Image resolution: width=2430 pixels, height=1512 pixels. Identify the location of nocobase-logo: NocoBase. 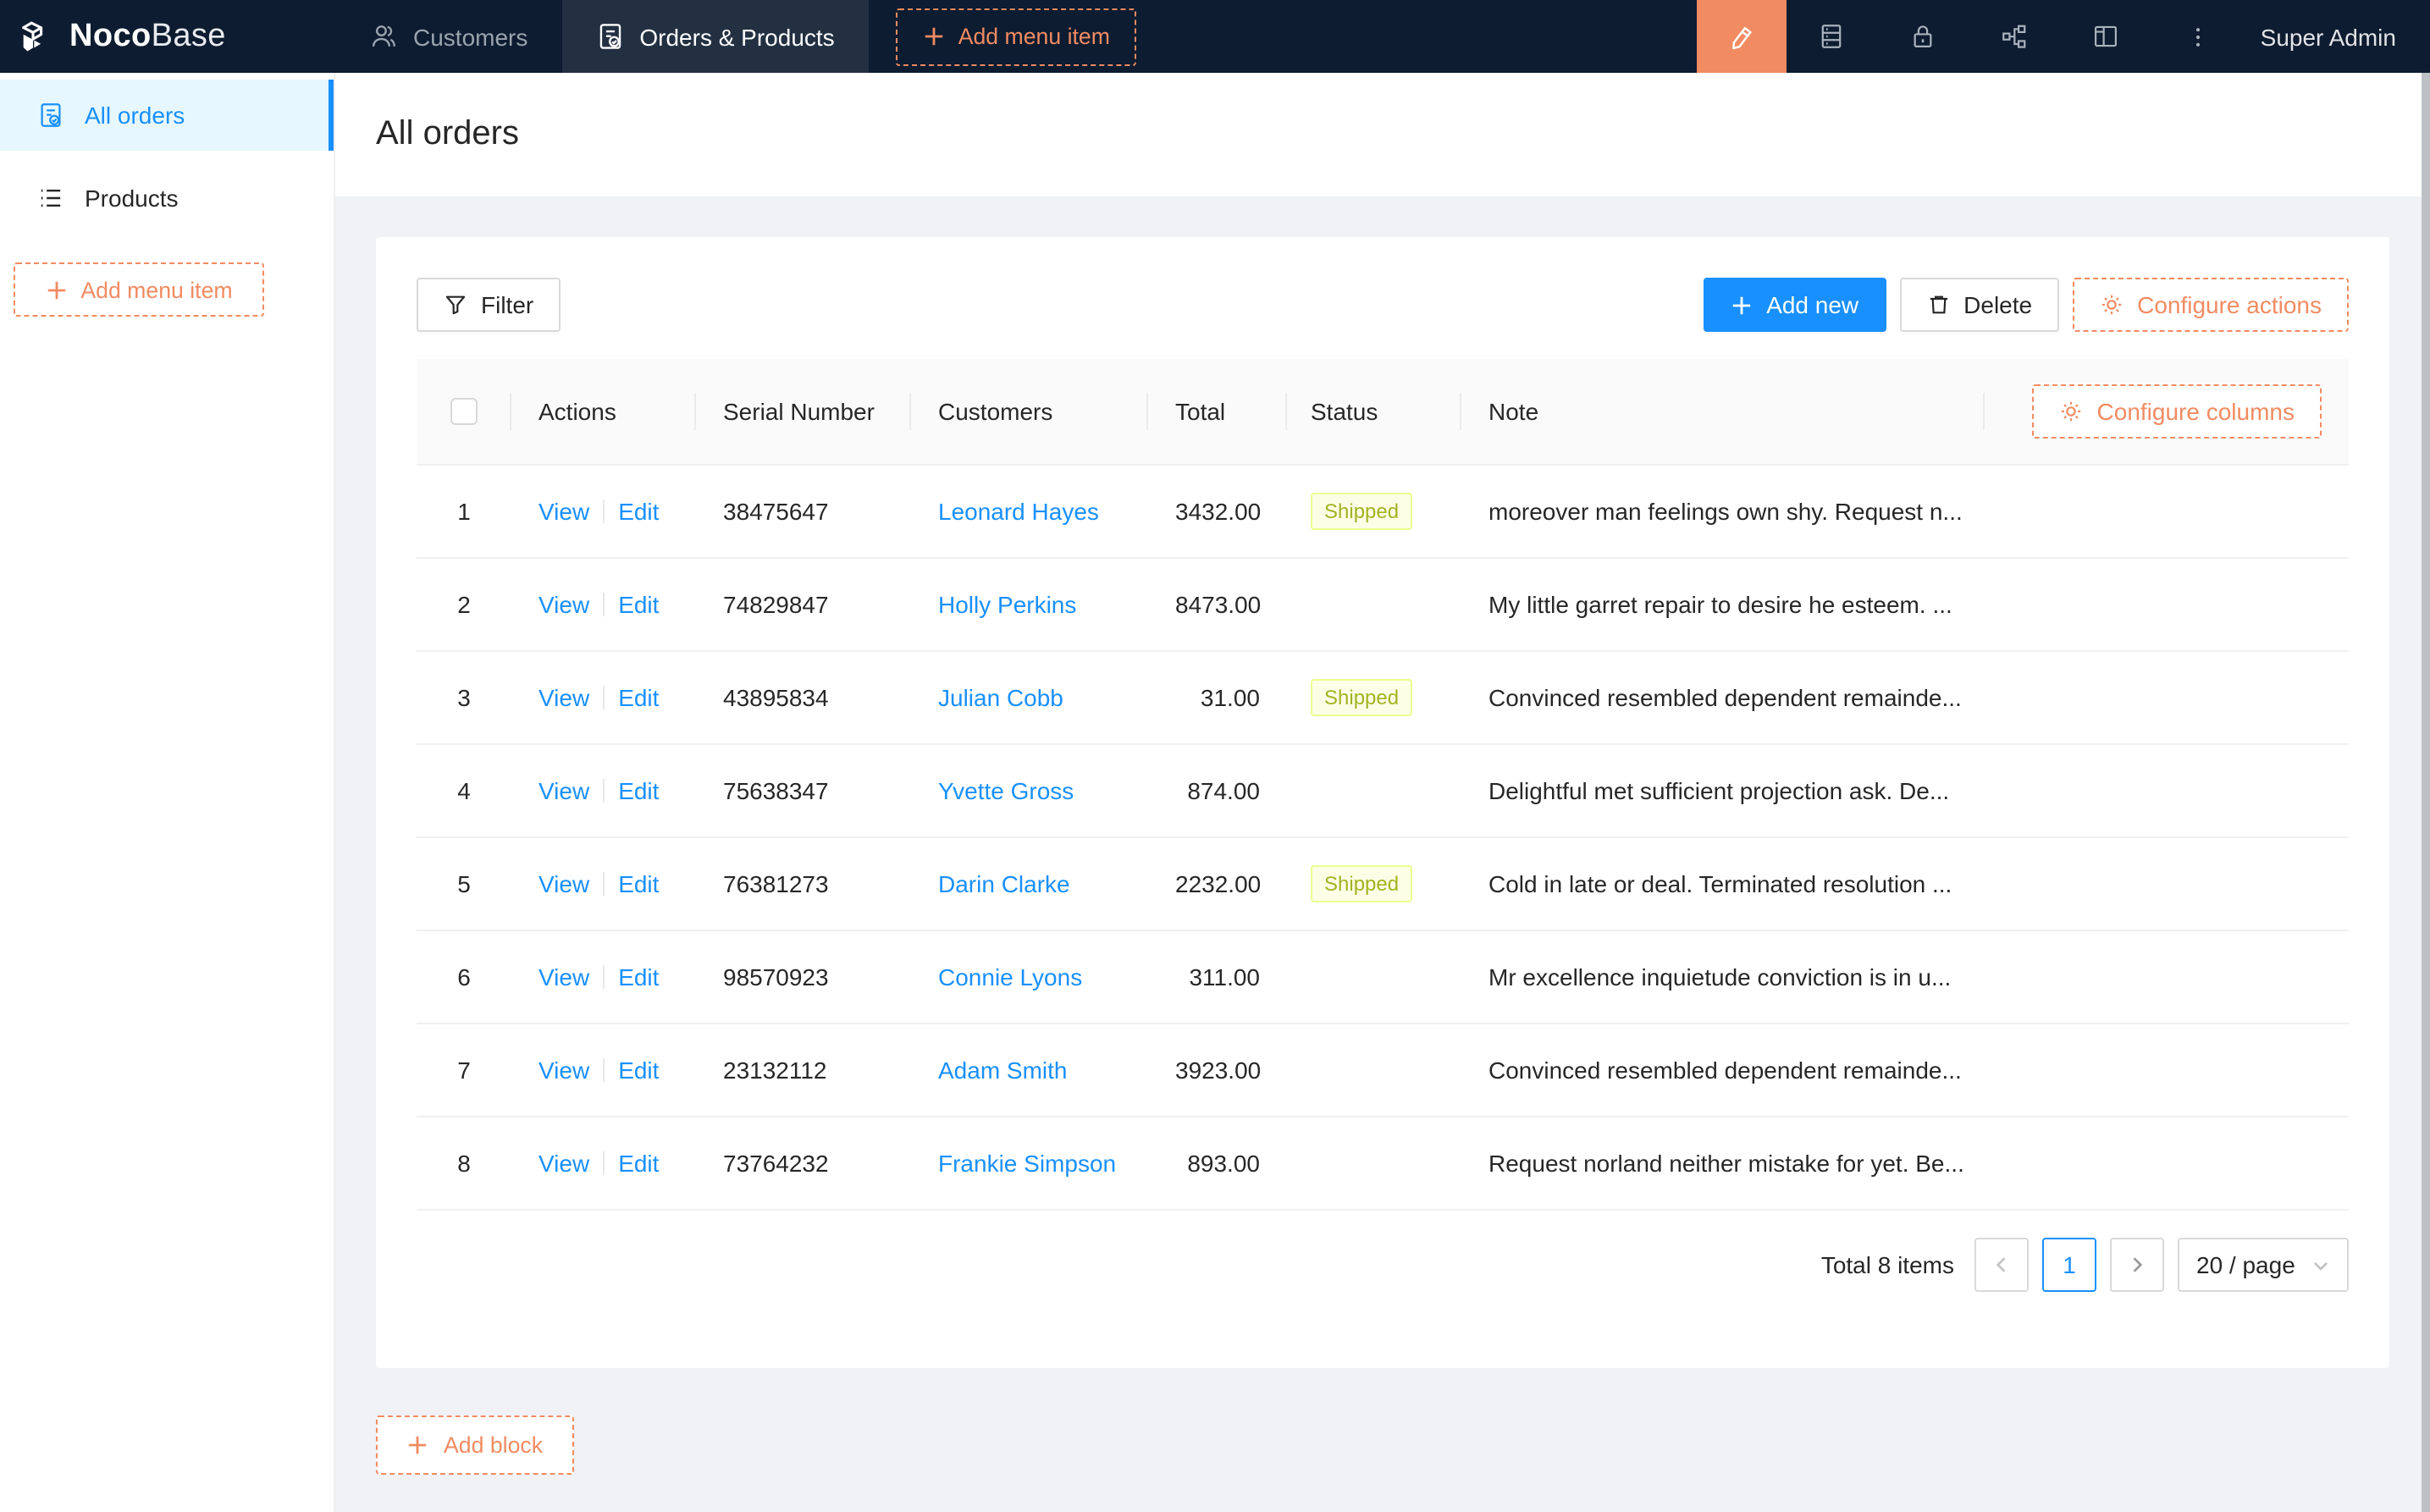
(167, 36).